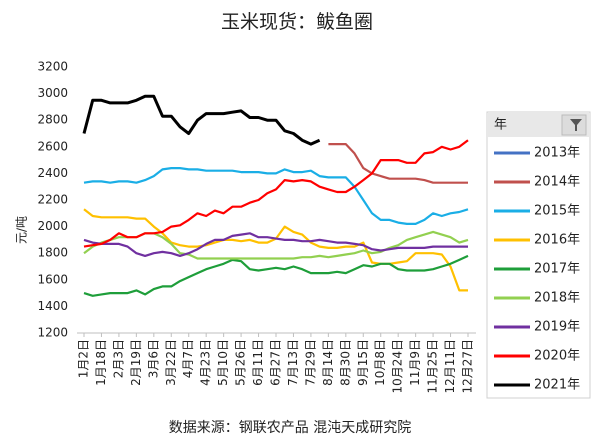 The image size is (595, 439). Describe the element at coordinates (52, 120) in the screenshot. I see `y-tick-label: 2800` at that location.